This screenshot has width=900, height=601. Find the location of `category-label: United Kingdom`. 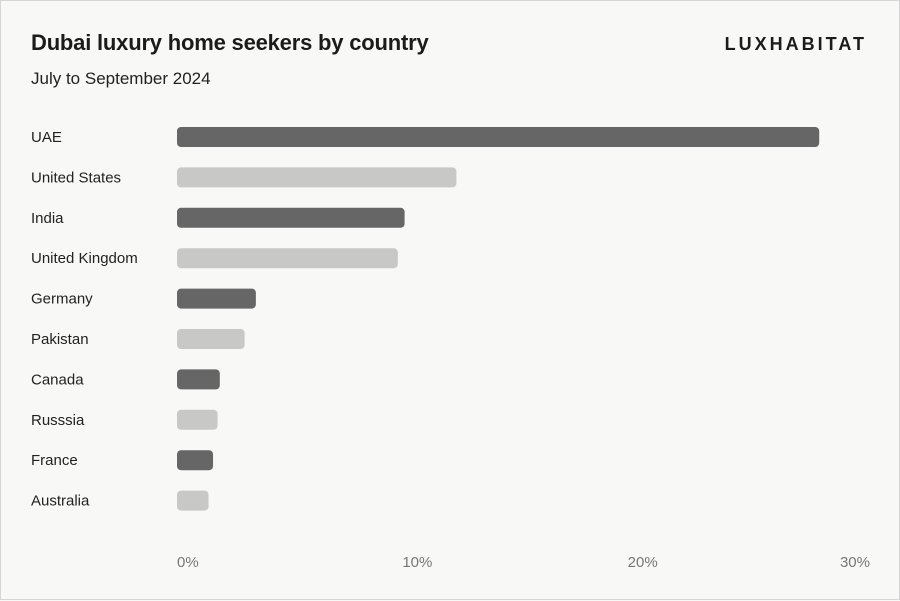

category-label: United Kingdom is located at coordinates (84, 258).